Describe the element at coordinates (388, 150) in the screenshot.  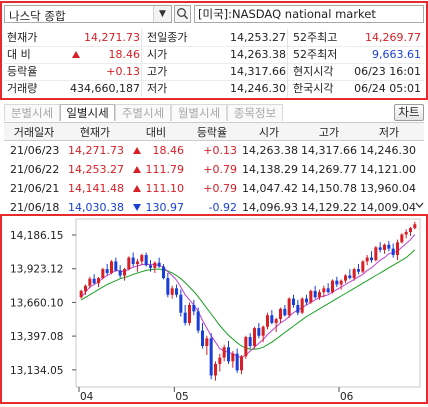
I see `cell-low: 14,246.30` at that location.